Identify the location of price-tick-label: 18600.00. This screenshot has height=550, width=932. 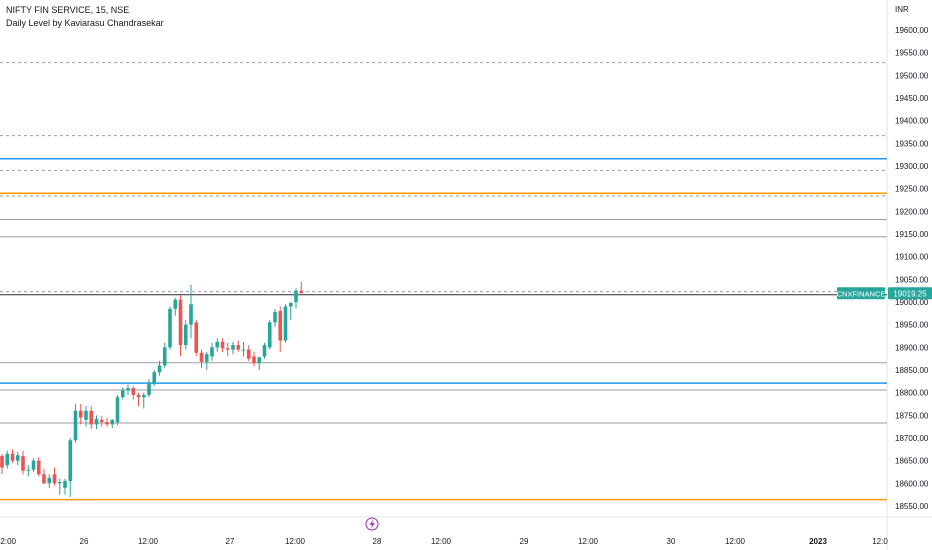
(912, 483).